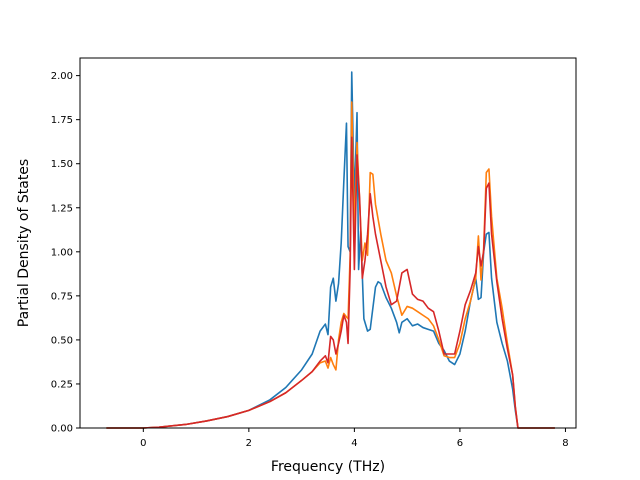 This screenshot has width=640, height=480. What do you see at coordinates (62, 429) in the screenshot?
I see `y-tick-label: 0.00` at bounding box center [62, 429].